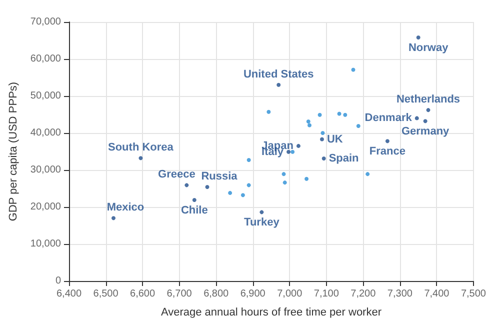  Describe the element at coordinates (46, 59) in the screenshot. I see `y-tick-label: 60,000` at that location.